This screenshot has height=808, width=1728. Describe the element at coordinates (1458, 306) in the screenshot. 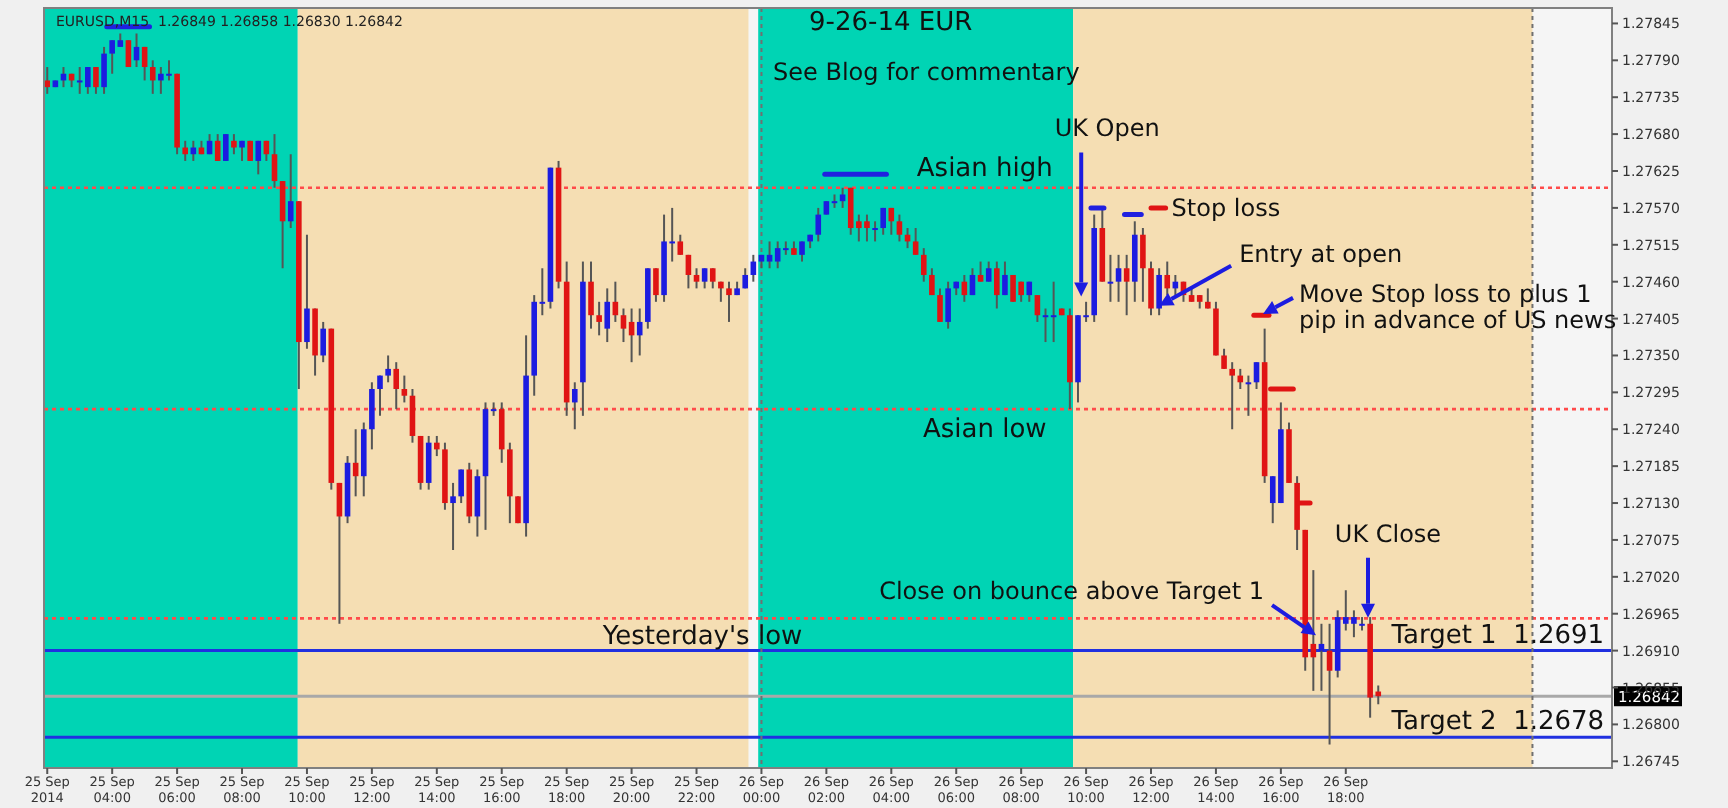

I see `annotation: Move Stop loss to plus 1 pip in advance of US news` at that location.